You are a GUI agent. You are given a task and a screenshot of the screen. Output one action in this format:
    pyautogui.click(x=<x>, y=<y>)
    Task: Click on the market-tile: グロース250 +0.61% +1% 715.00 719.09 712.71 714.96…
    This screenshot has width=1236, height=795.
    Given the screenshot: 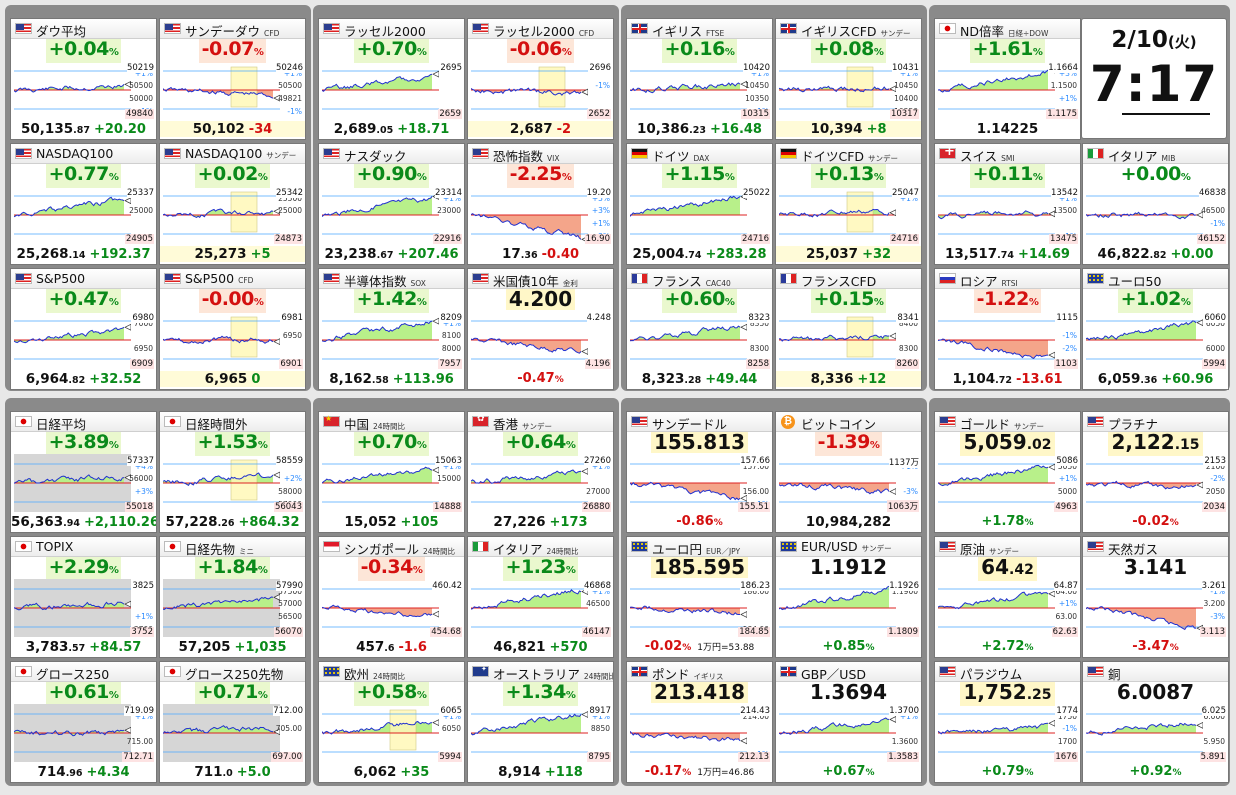 What is the action you would take?
    pyautogui.click(x=83, y=722)
    